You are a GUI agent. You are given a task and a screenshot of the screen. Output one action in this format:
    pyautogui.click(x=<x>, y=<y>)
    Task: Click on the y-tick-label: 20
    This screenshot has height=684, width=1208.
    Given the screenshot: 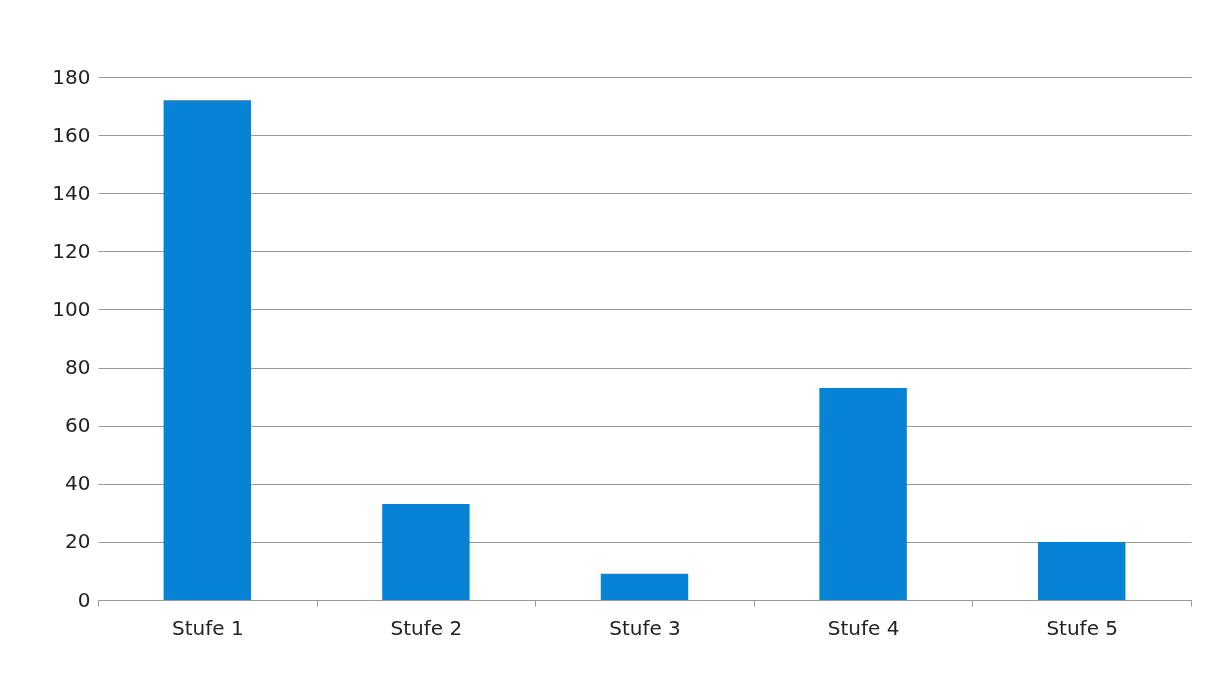 What is the action you would take?
    pyautogui.click(x=78, y=541)
    